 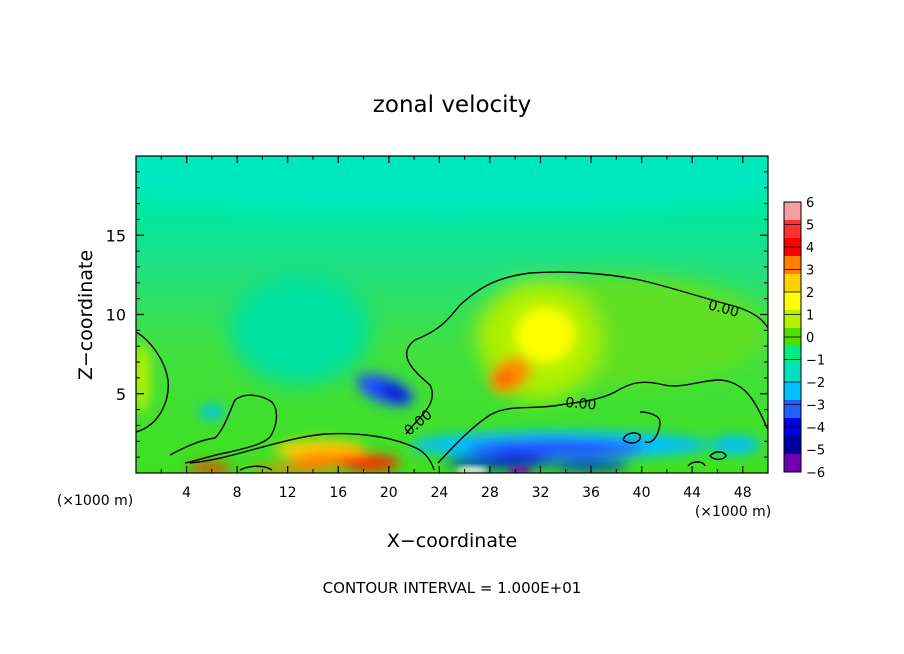 I want to click on field-white-gap-bottom, so click(x=472, y=470).